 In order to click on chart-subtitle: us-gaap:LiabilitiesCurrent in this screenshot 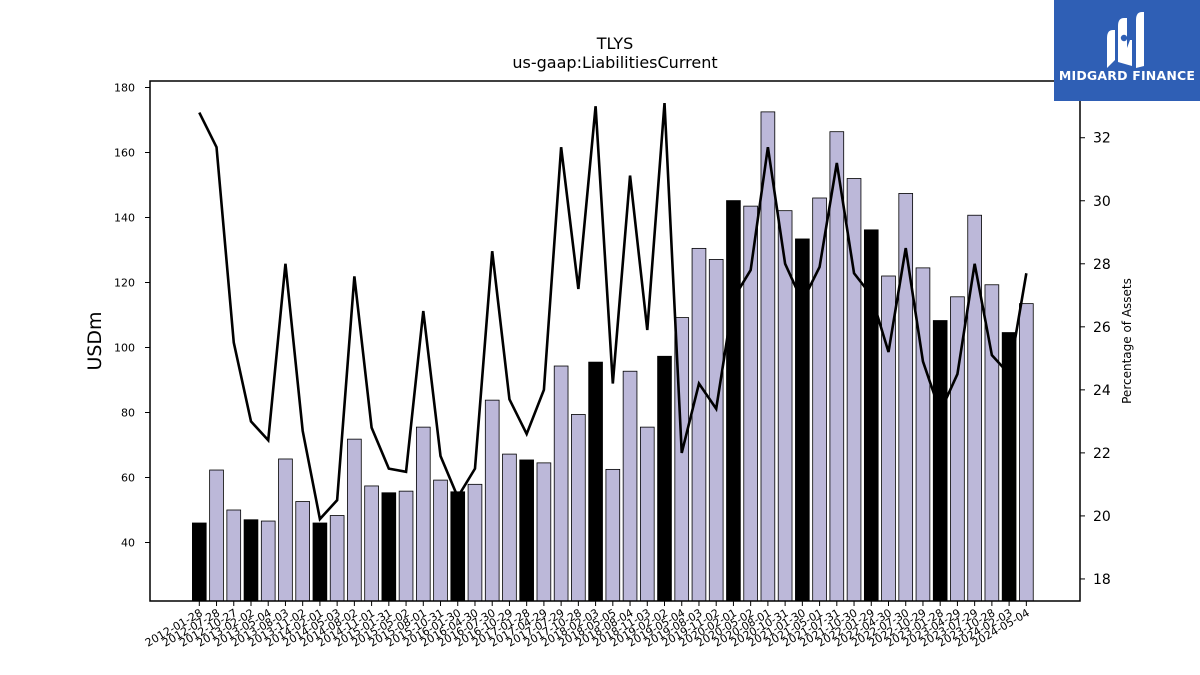, I will do `click(614, 62)`.